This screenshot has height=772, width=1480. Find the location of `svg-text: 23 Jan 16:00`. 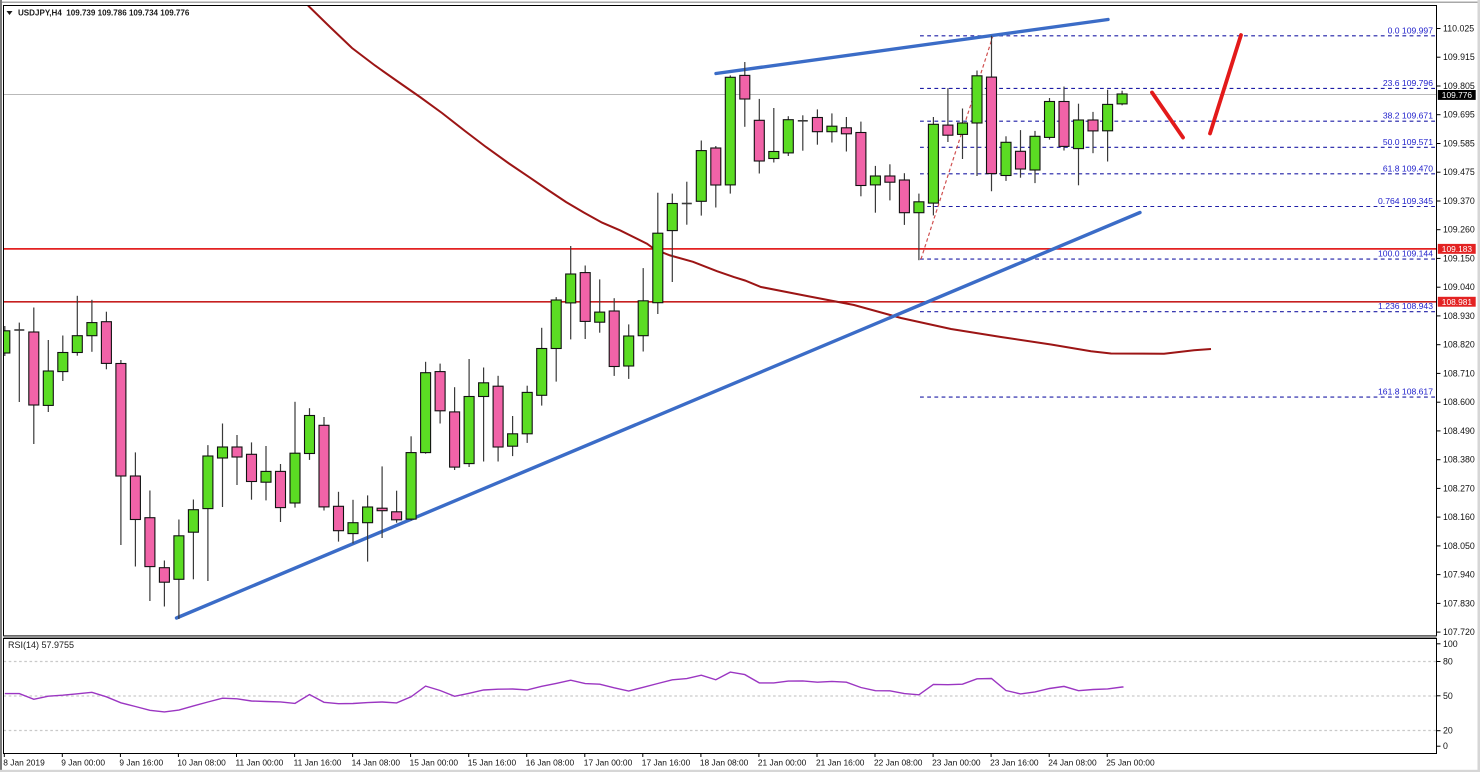

svg-text: 23 Jan 16:00 is located at coordinates (1014, 763).